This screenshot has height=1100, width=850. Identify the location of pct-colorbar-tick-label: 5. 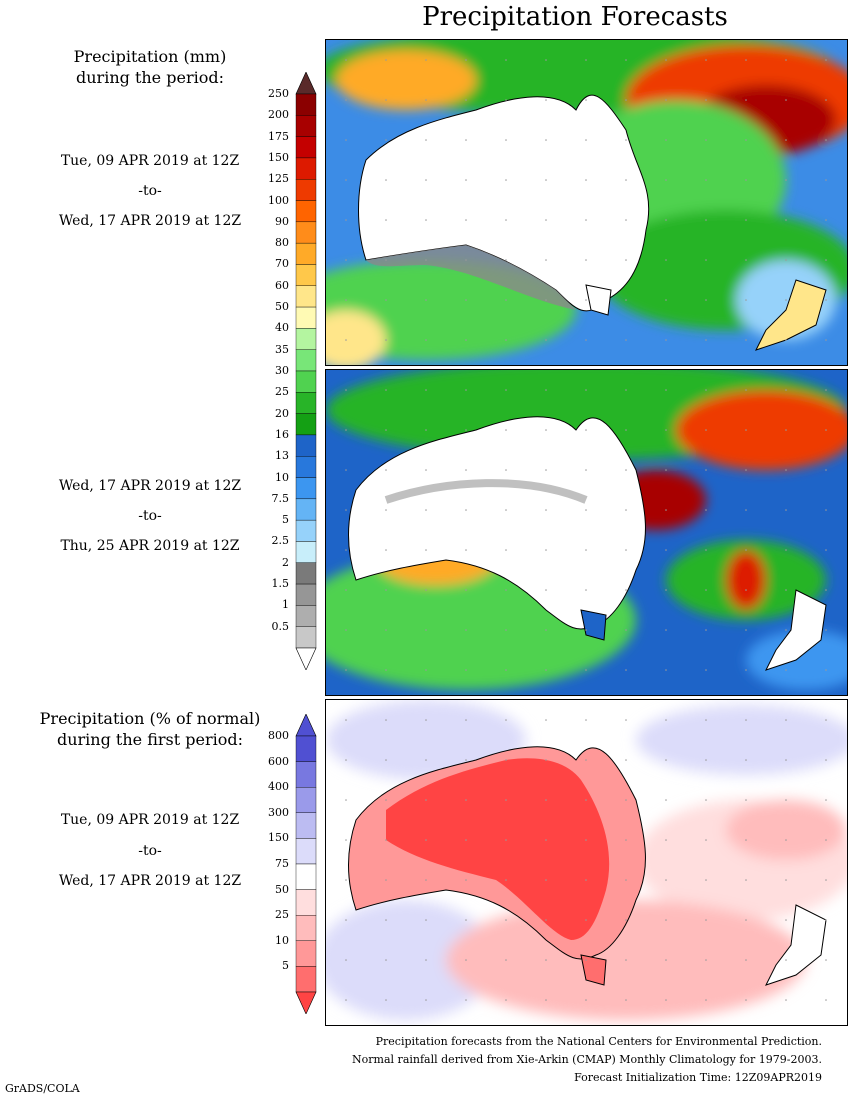
(285, 966).